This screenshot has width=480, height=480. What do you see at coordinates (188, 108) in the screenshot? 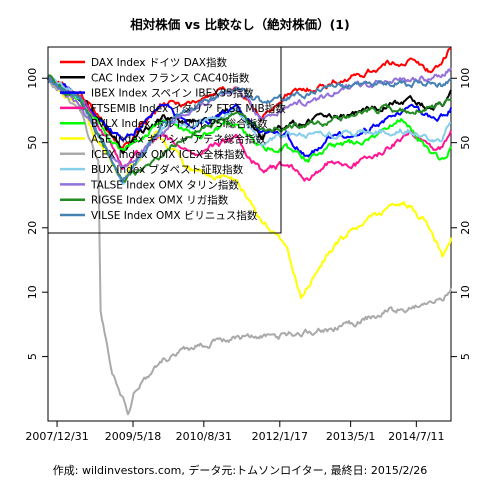
I see `legend-label: FTSEMIB Index イタリア FTSE MIB指数` at bounding box center [188, 108].